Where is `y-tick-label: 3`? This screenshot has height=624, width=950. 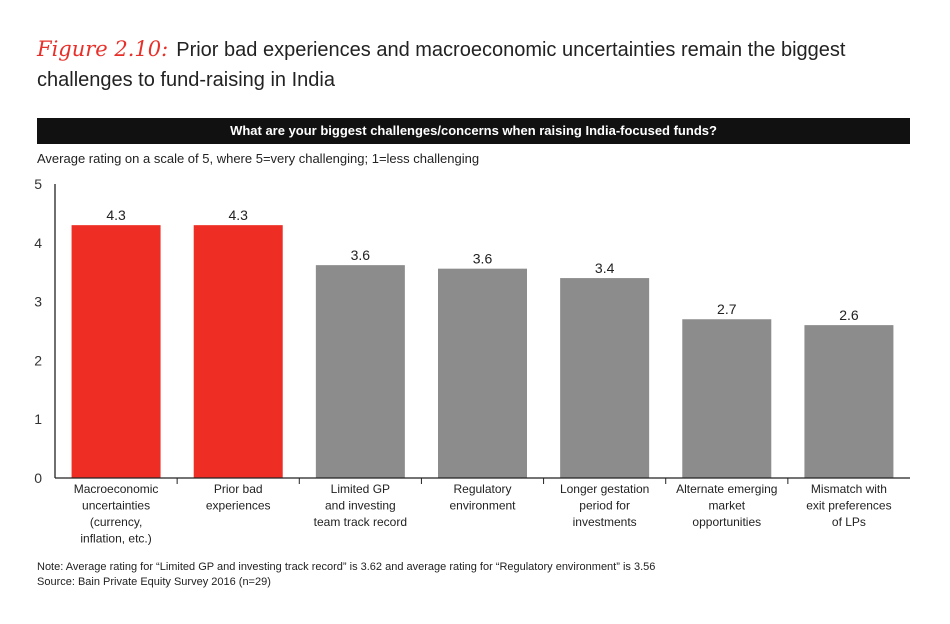
y-tick-label: 3 is located at coordinates (38, 302).